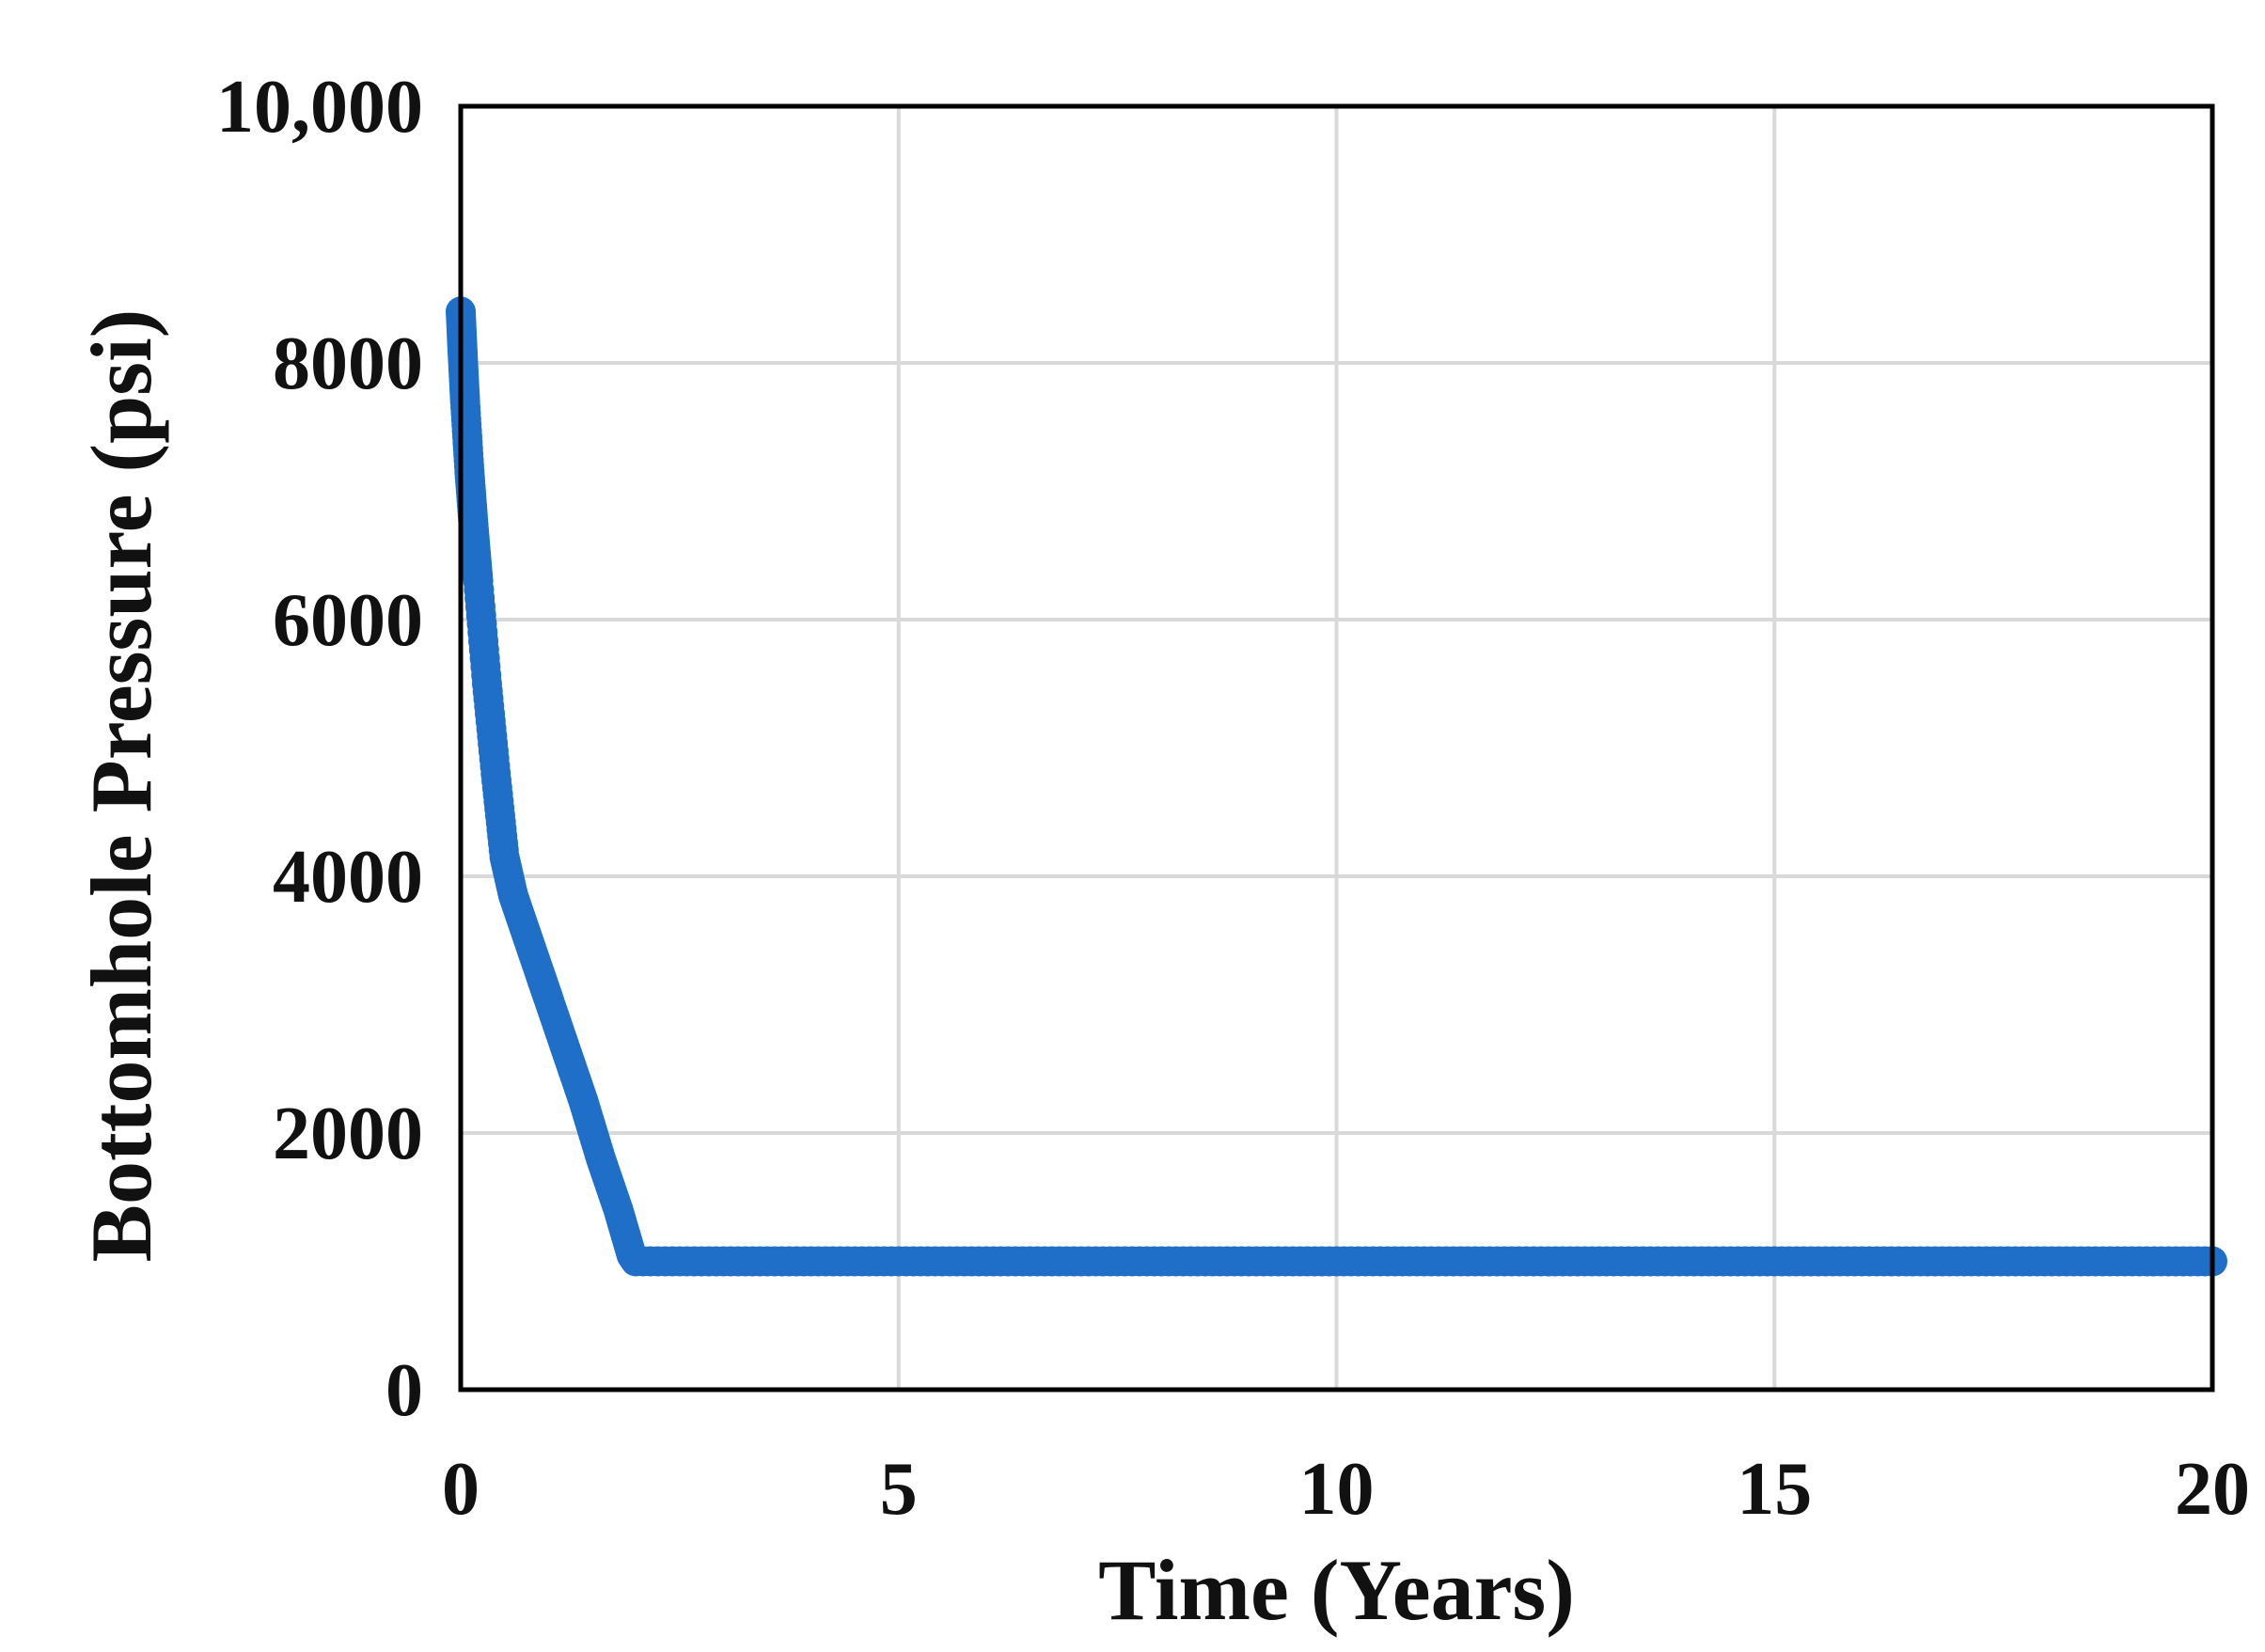 This screenshot has width=2265, height=1652. What do you see at coordinates (319, 749) in the screenshot?
I see `y-axis-ticks: 0 2000 4000 6000 8000 10,000` at bounding box center [319, 749].